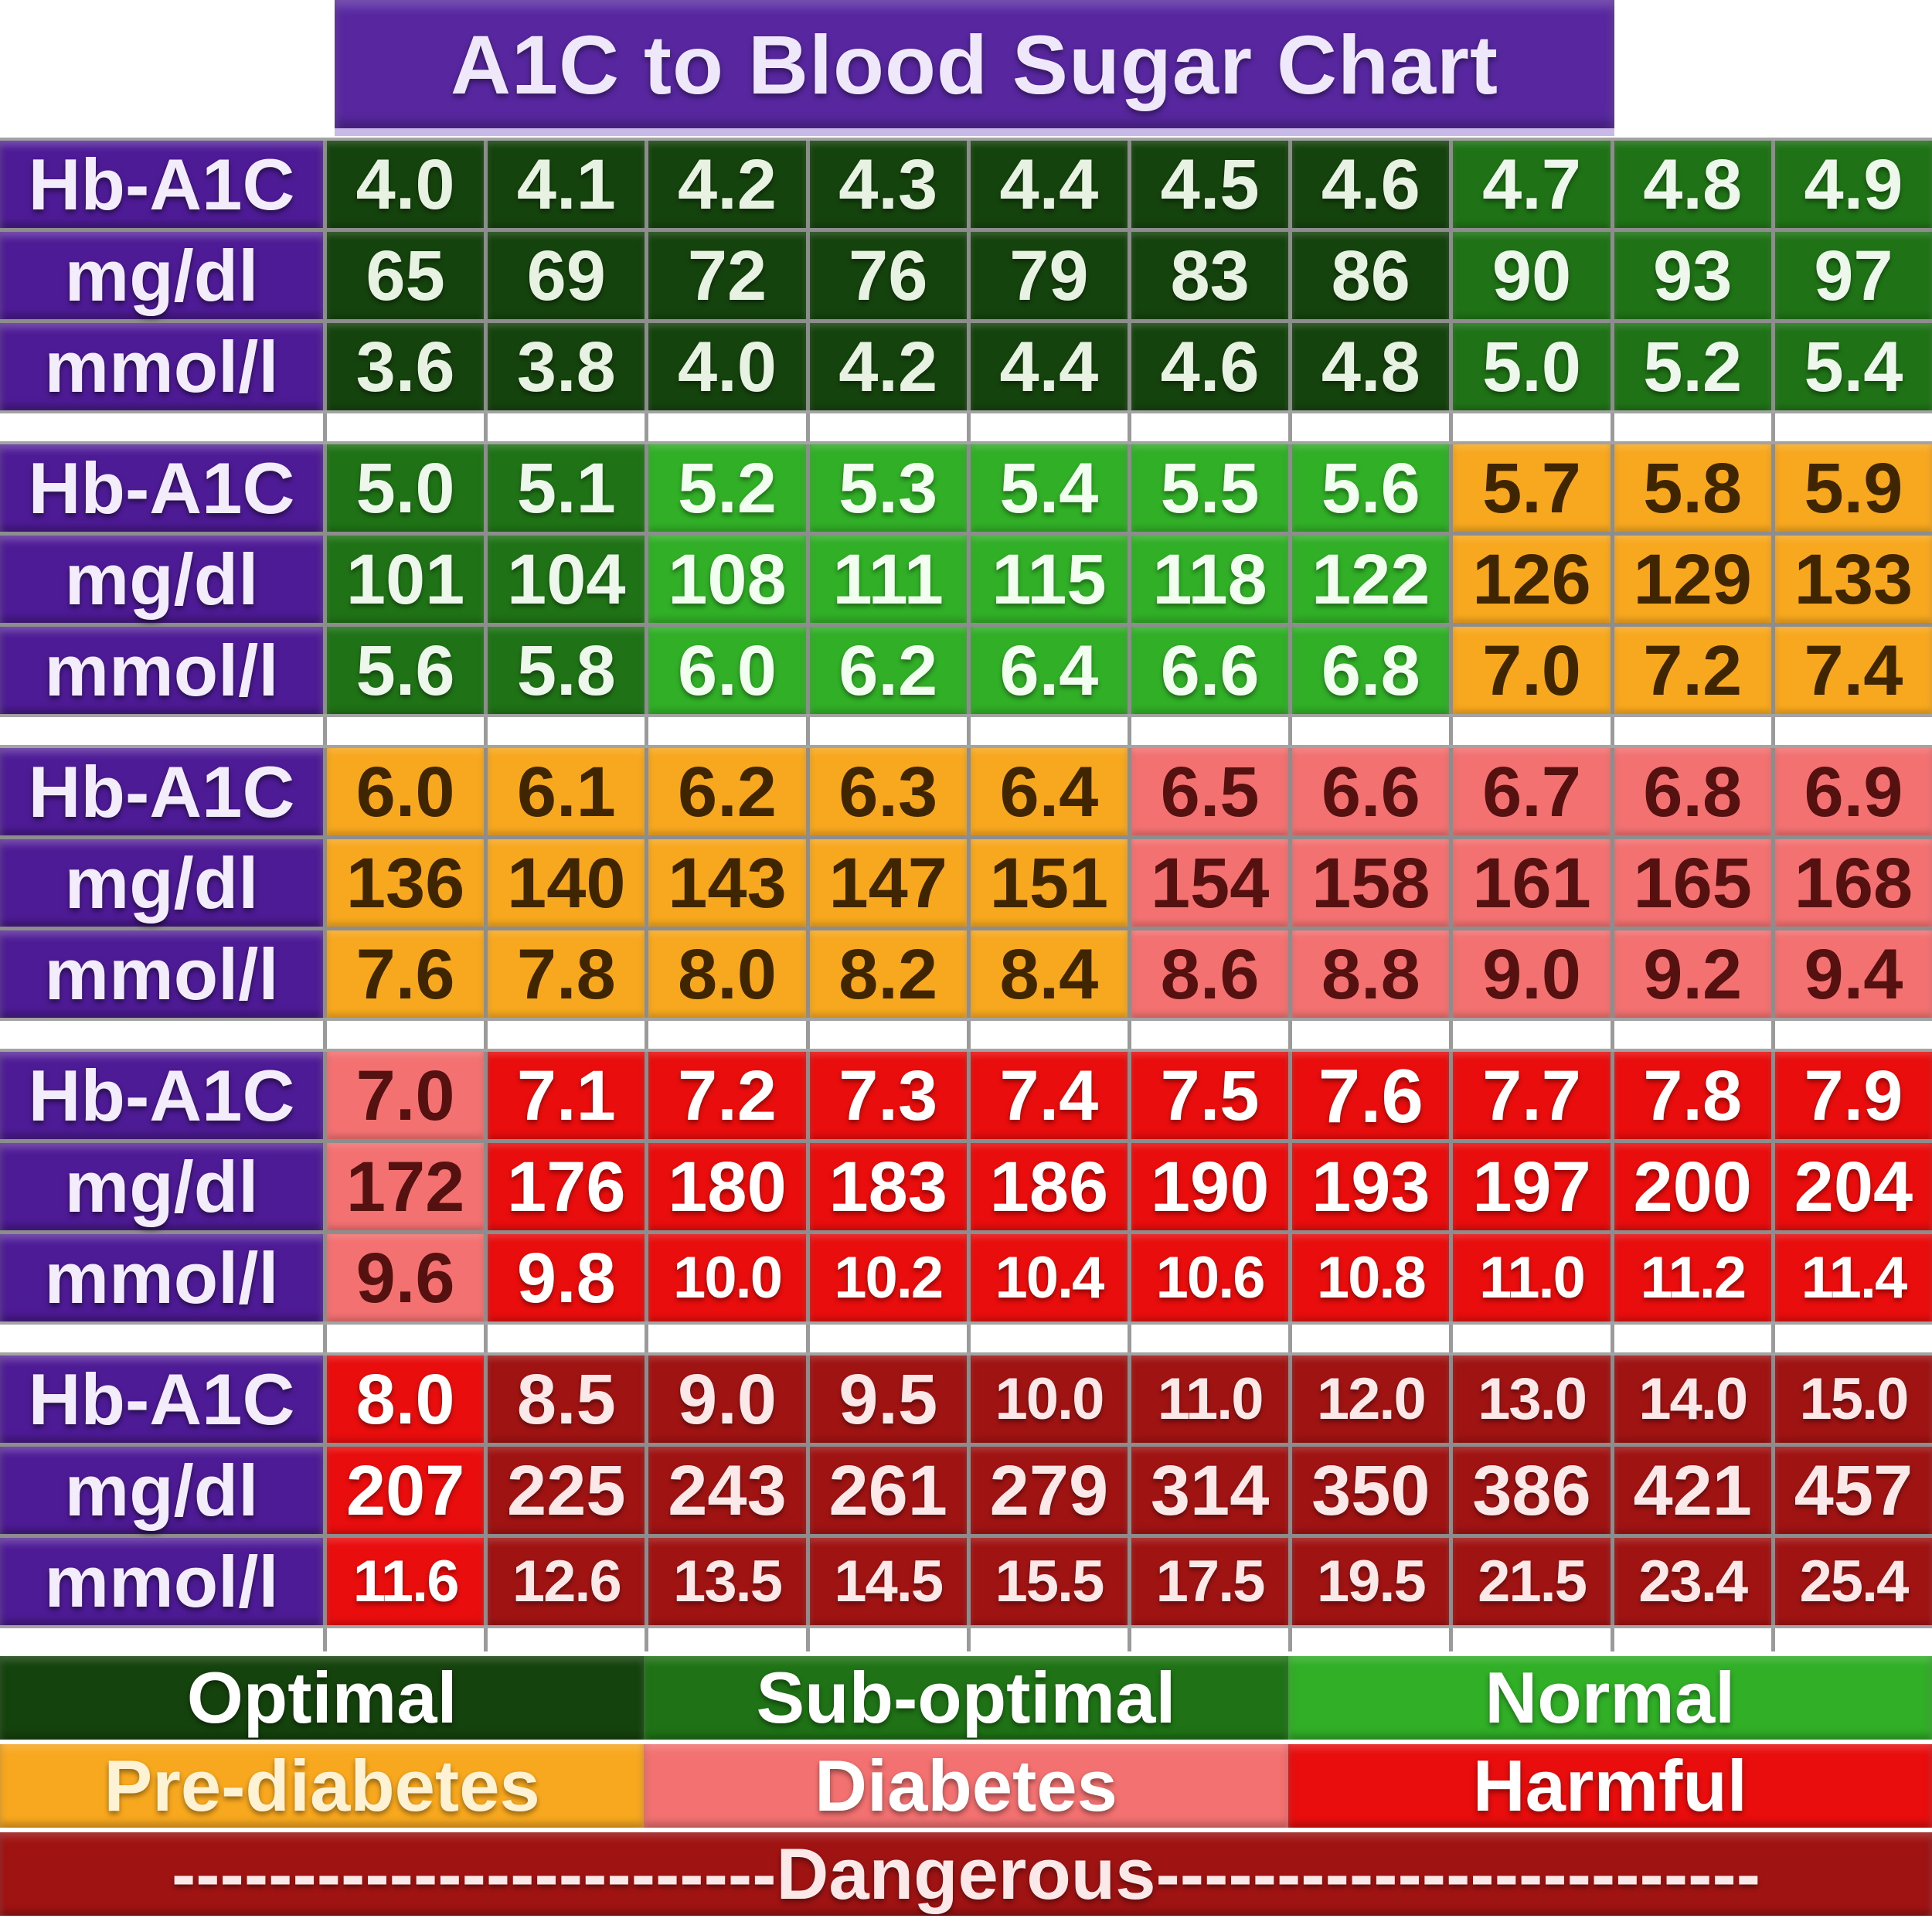 The width and height of the screenshot is (1932, 1932). I want to click on mmol-cell: 25.4, so click(1851, 1582).